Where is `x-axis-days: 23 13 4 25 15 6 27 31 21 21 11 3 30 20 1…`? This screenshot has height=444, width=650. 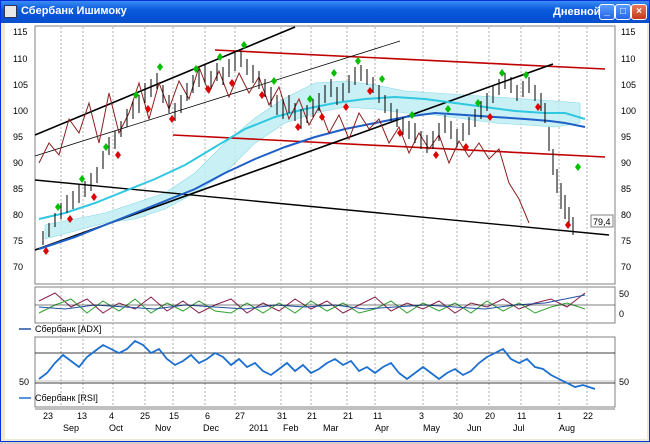 x-axis-days: 23 13 4 25 15 6 27 31 21 21 11 3 30 20 1… is located at coordinates (318, 416).